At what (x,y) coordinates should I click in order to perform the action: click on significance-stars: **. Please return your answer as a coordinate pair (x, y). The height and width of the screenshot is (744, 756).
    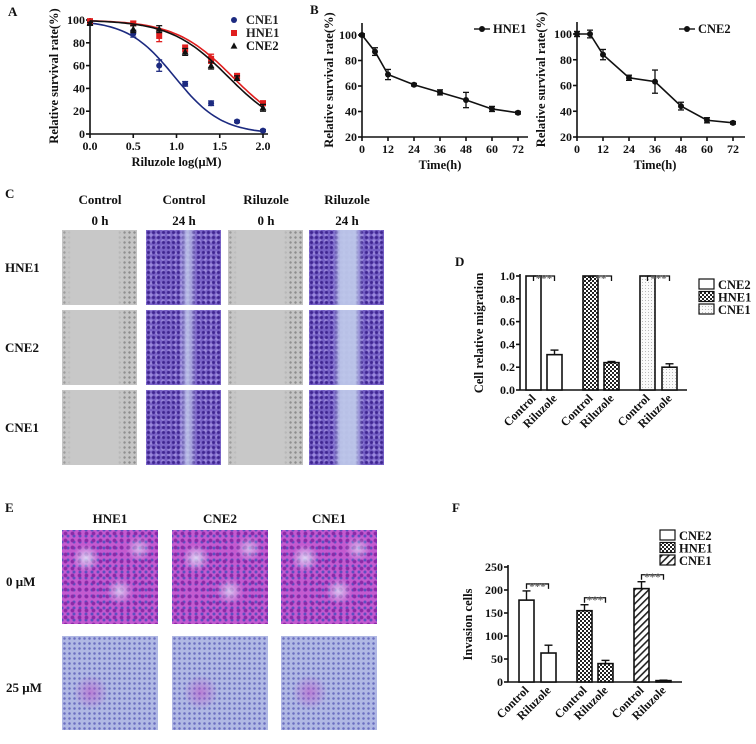
    Looking at the image, I should click on (602, 279).